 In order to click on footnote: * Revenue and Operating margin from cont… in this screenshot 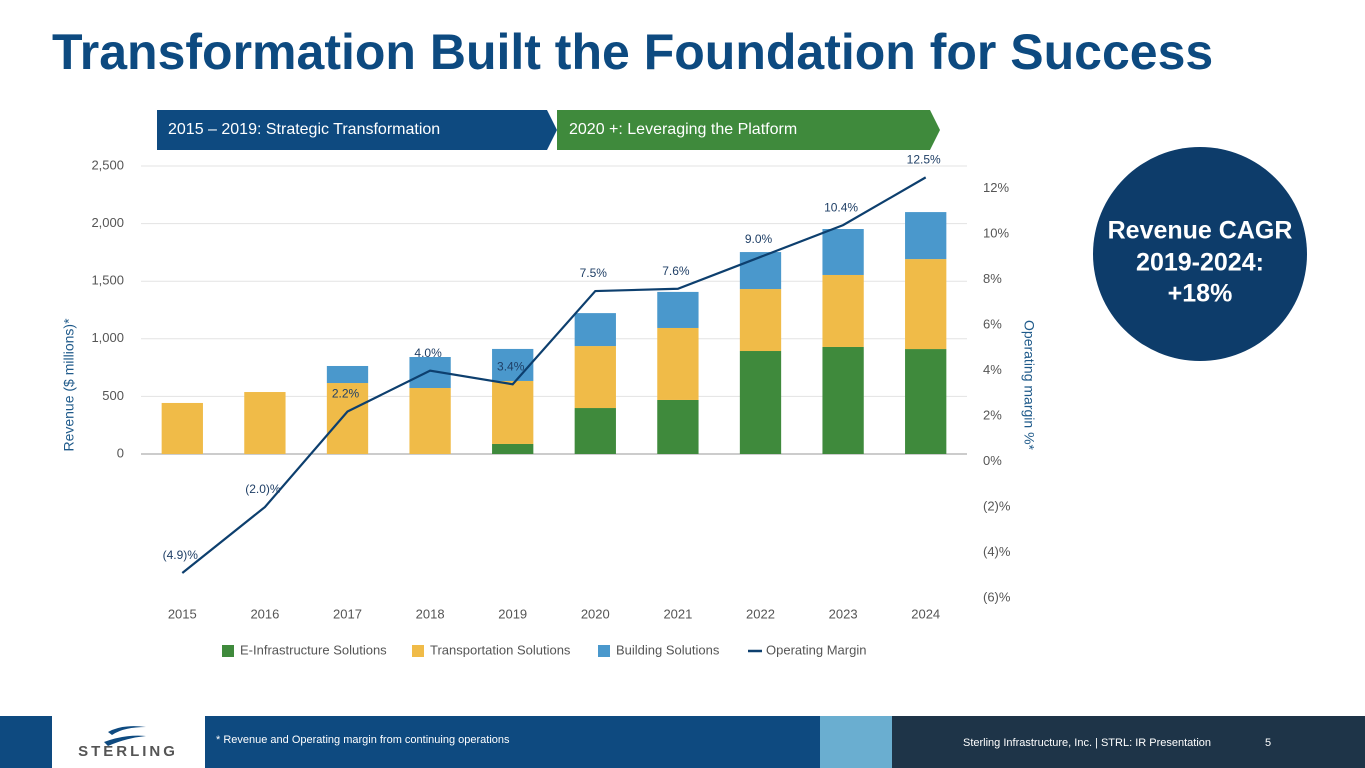, I will do `click(363, 740)`.